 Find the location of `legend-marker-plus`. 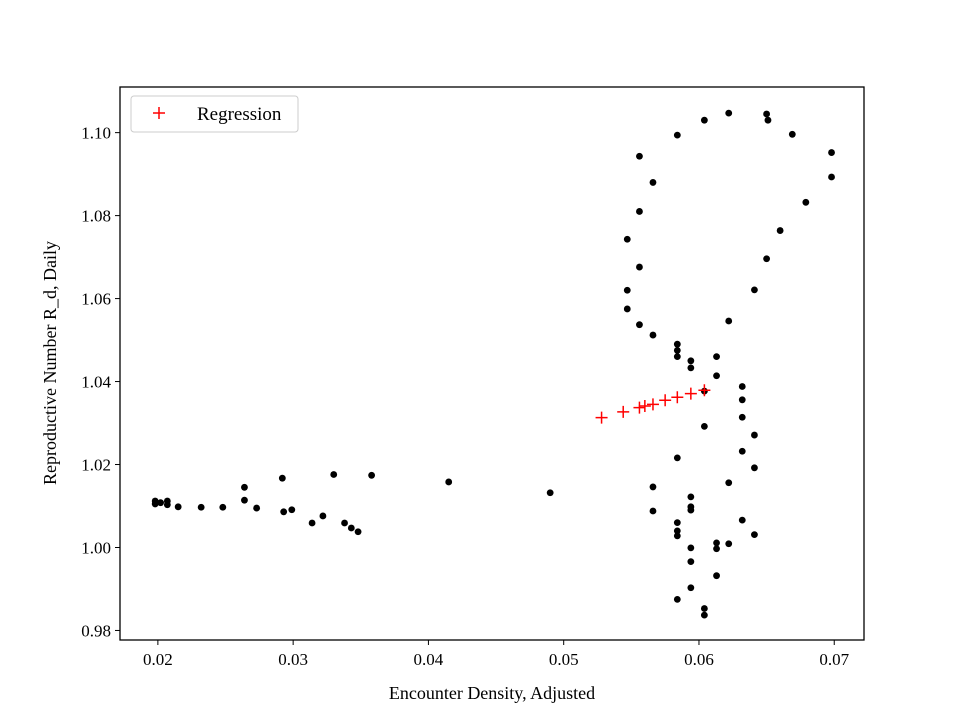

legend-marker-plus is located at coordinates (159, 113).